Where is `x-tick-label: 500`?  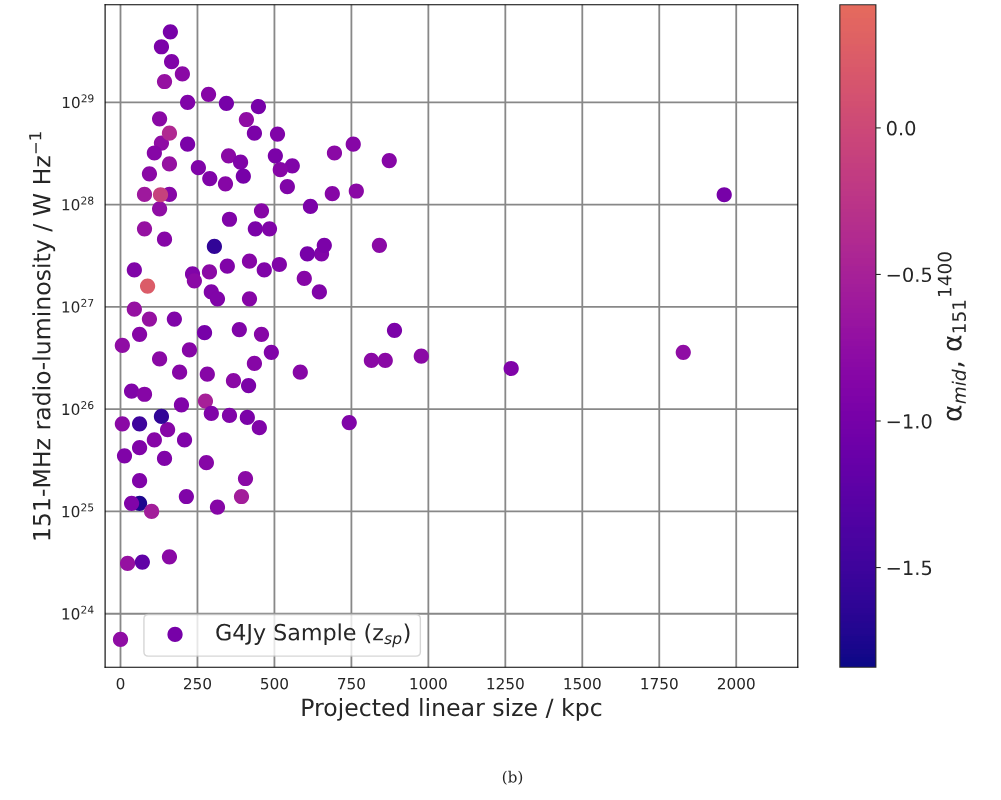 x-tick-label: 500 is located at coordinates (274, 683).